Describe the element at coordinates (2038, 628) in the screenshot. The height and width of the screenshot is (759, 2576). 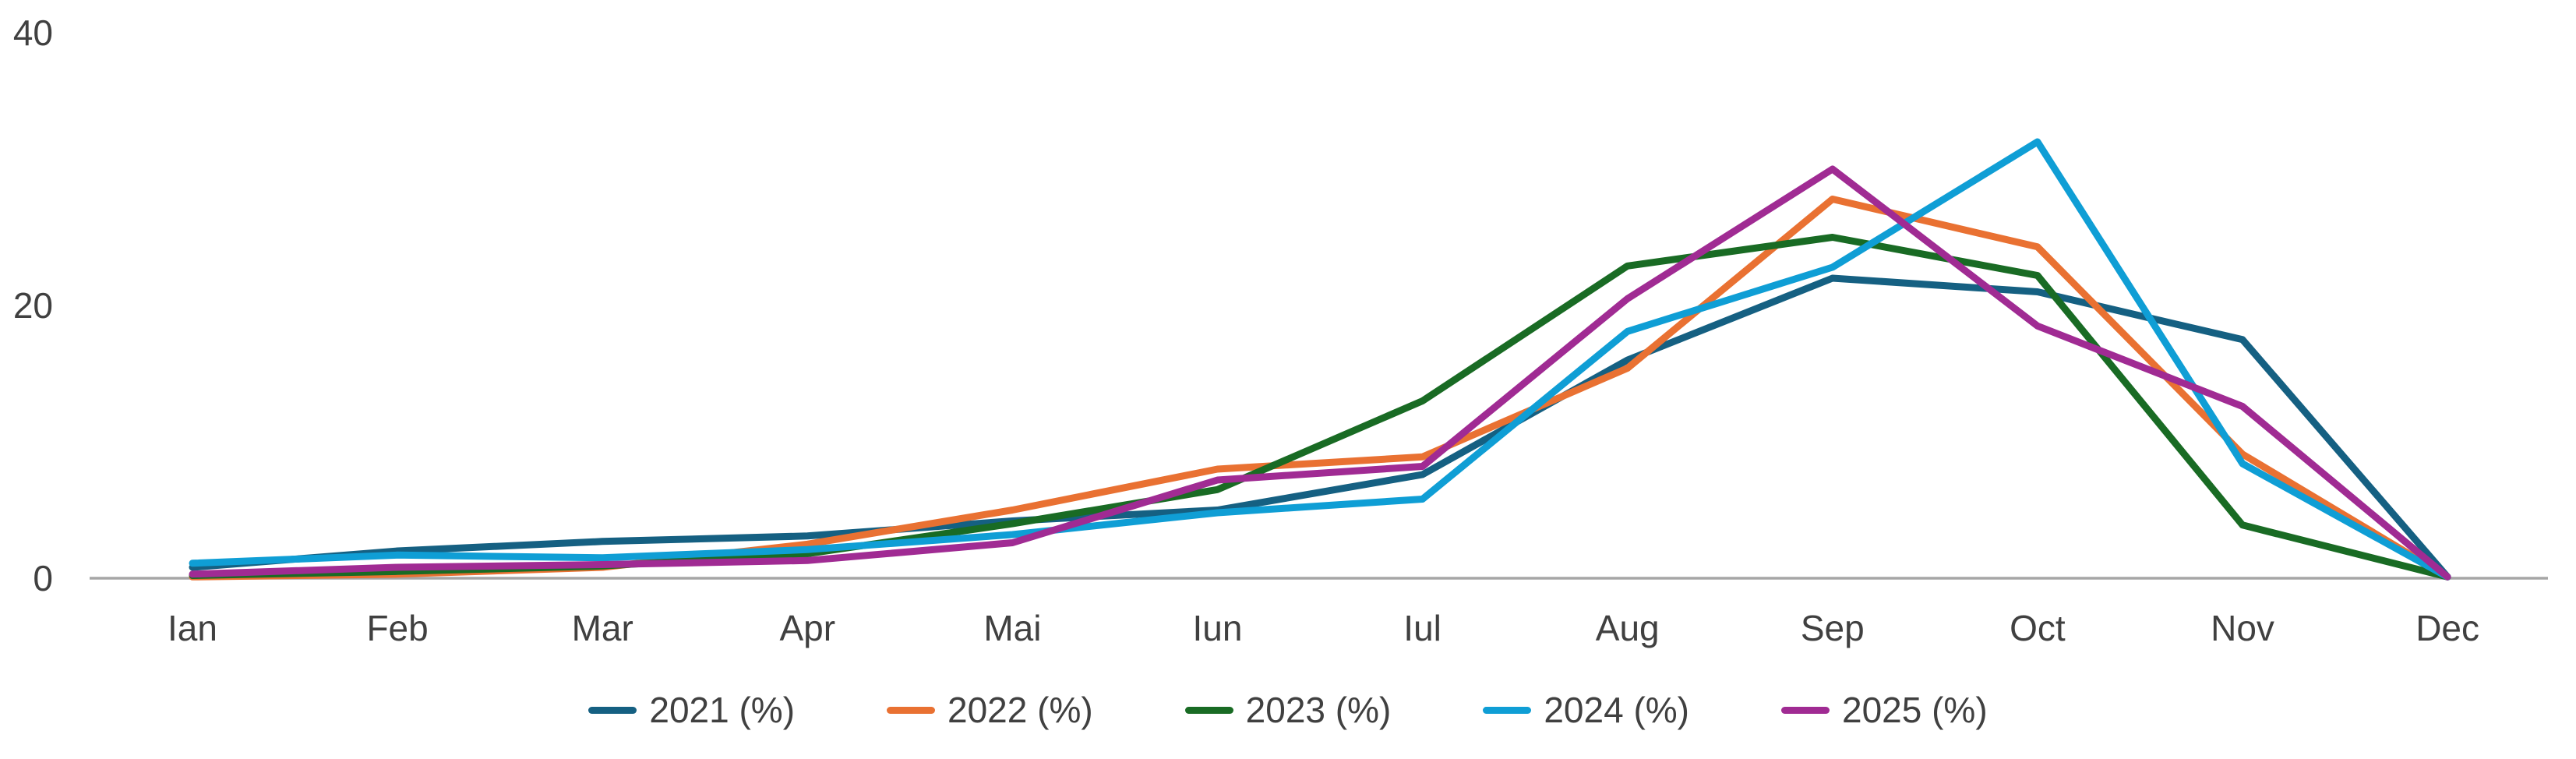
I see `x-axis-tick-label: Oct` at that location.